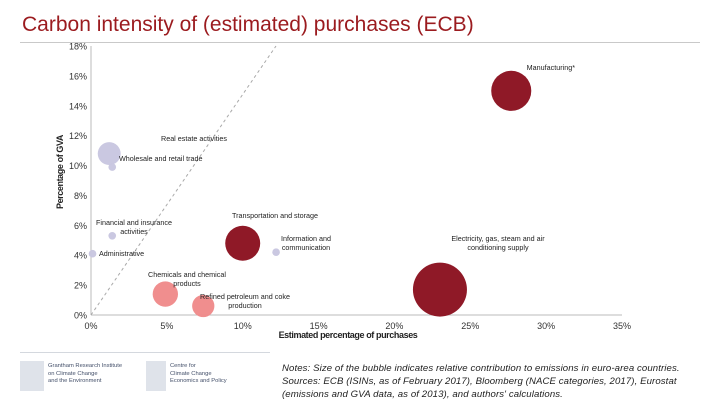 The width and height of the screenshot is (720, 405). What do you see at coordinates (306, 238) in the screenshot?
I see `data-label-line: Information and` at bounding box center [306, 238].